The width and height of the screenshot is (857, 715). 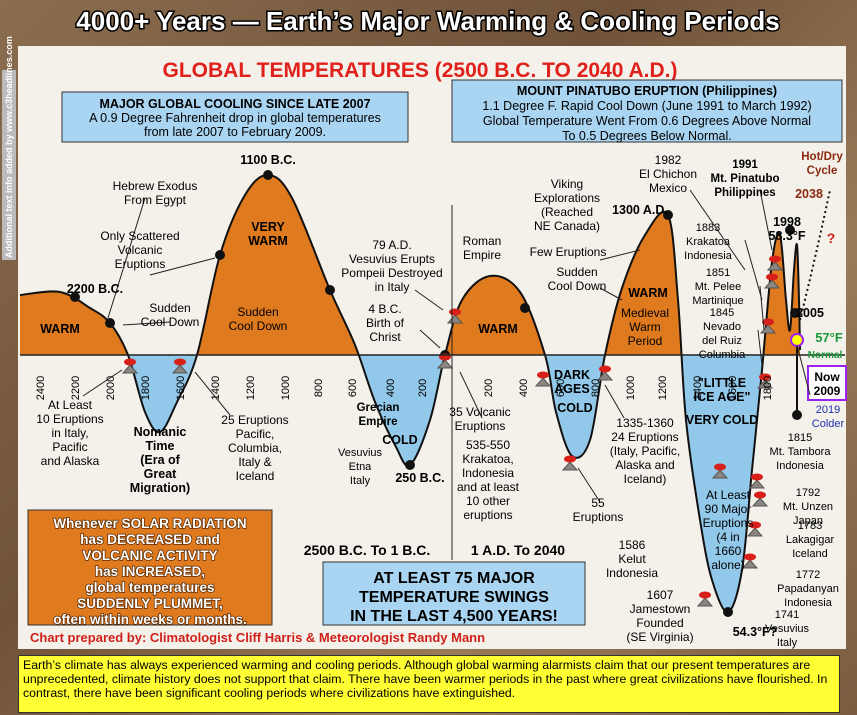 I want to click on solar-box-line: Whenever SOLAR RADIATION, so click(x=149, y=523).